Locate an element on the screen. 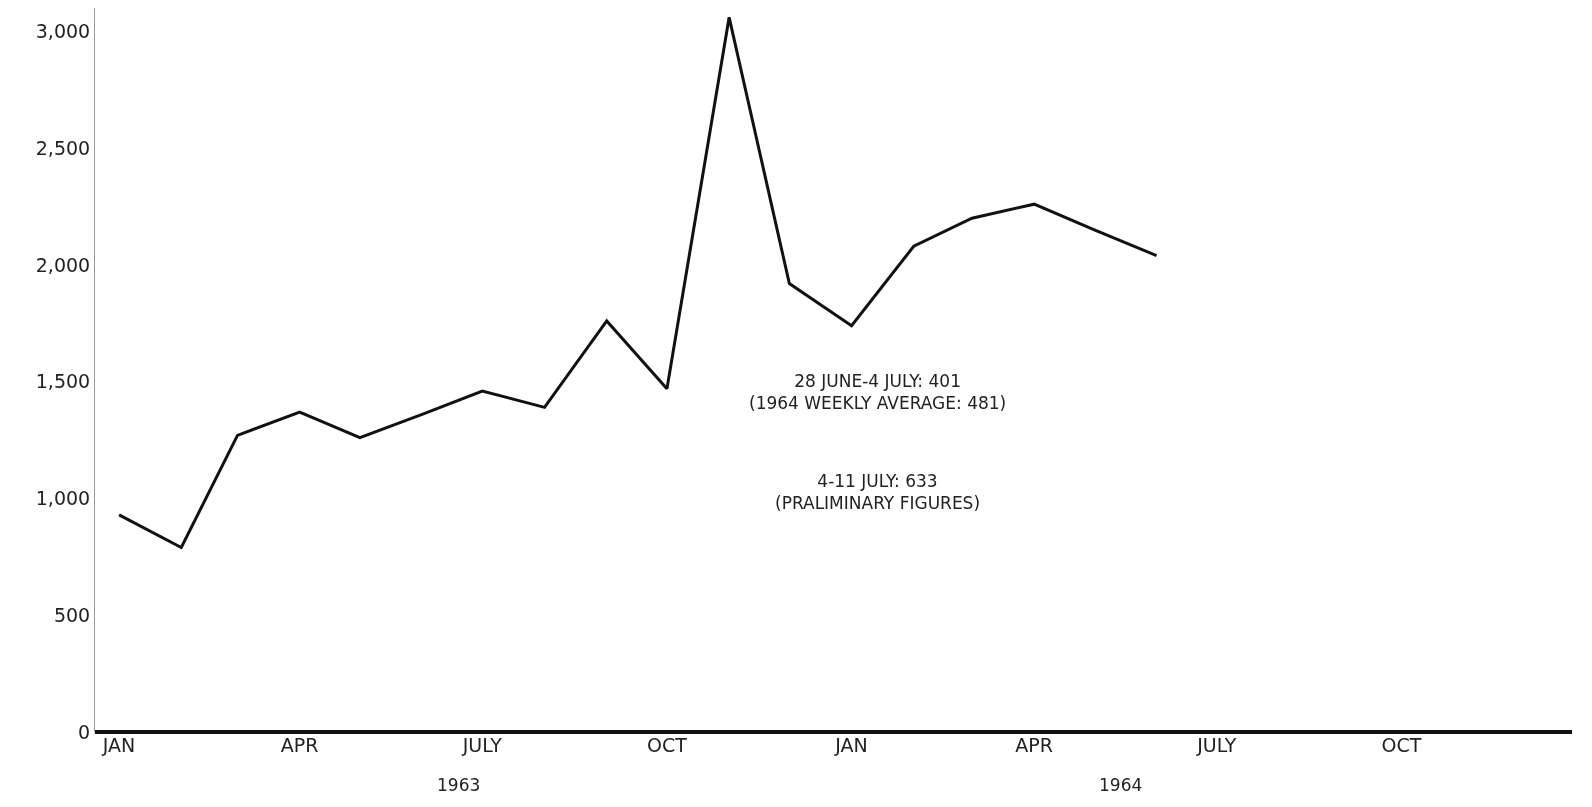 This screenshot has height=807, width=1592. text: 1963 is located at coordinates (459, 785).